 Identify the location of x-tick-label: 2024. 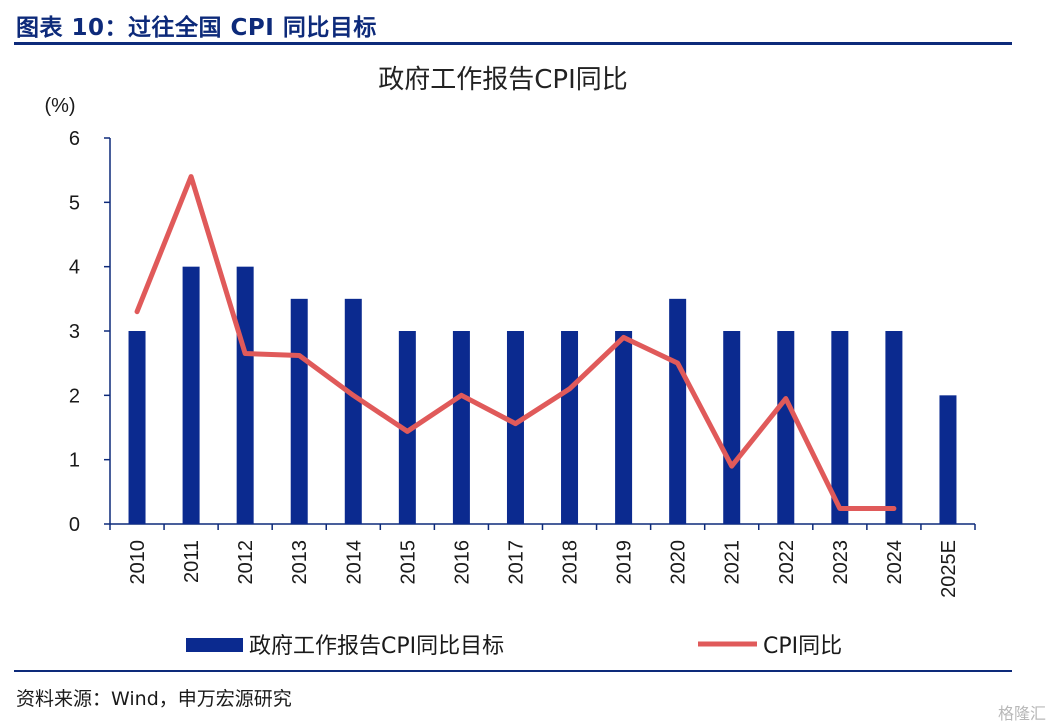
(895, 562).